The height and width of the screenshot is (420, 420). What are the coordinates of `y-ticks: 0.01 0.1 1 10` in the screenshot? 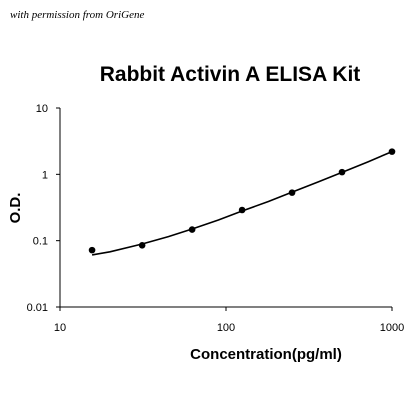 It's located at (43, 208).